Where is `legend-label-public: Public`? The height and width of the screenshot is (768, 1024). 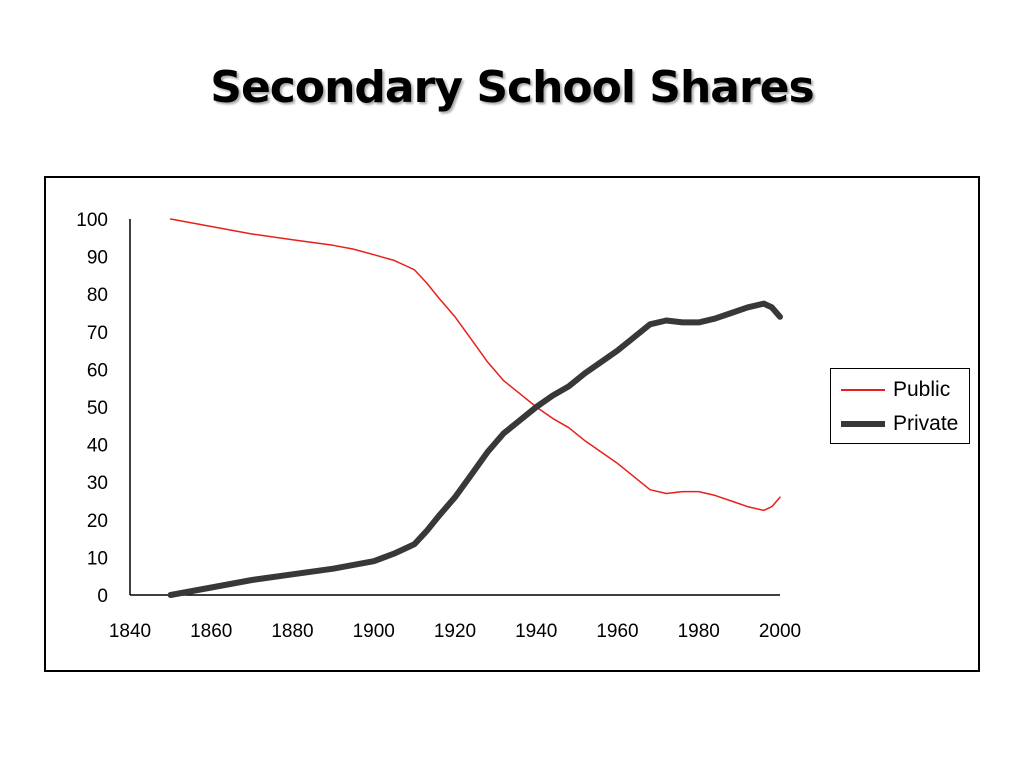 legend-label-public: Public is located at coordinates (922, 389).